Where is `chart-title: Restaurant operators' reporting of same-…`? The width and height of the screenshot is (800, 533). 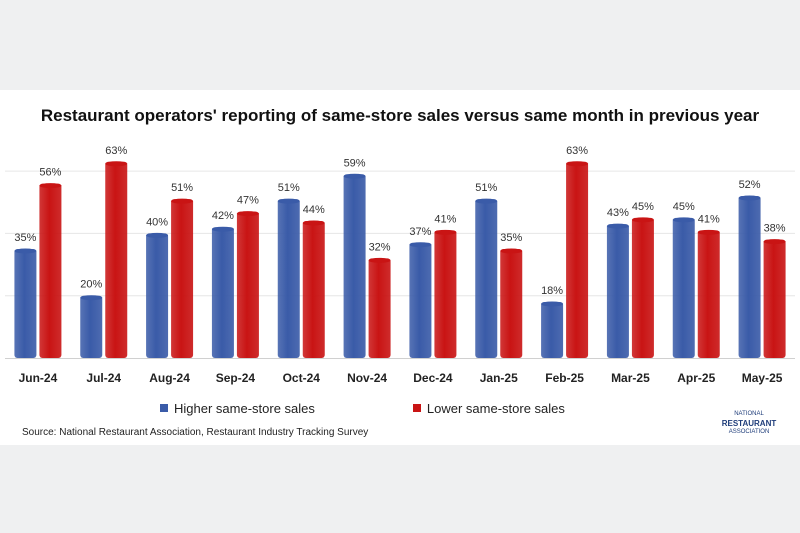
chart-title: Restaurant operators' reporting of same-… is located at coordinates (400, 115).